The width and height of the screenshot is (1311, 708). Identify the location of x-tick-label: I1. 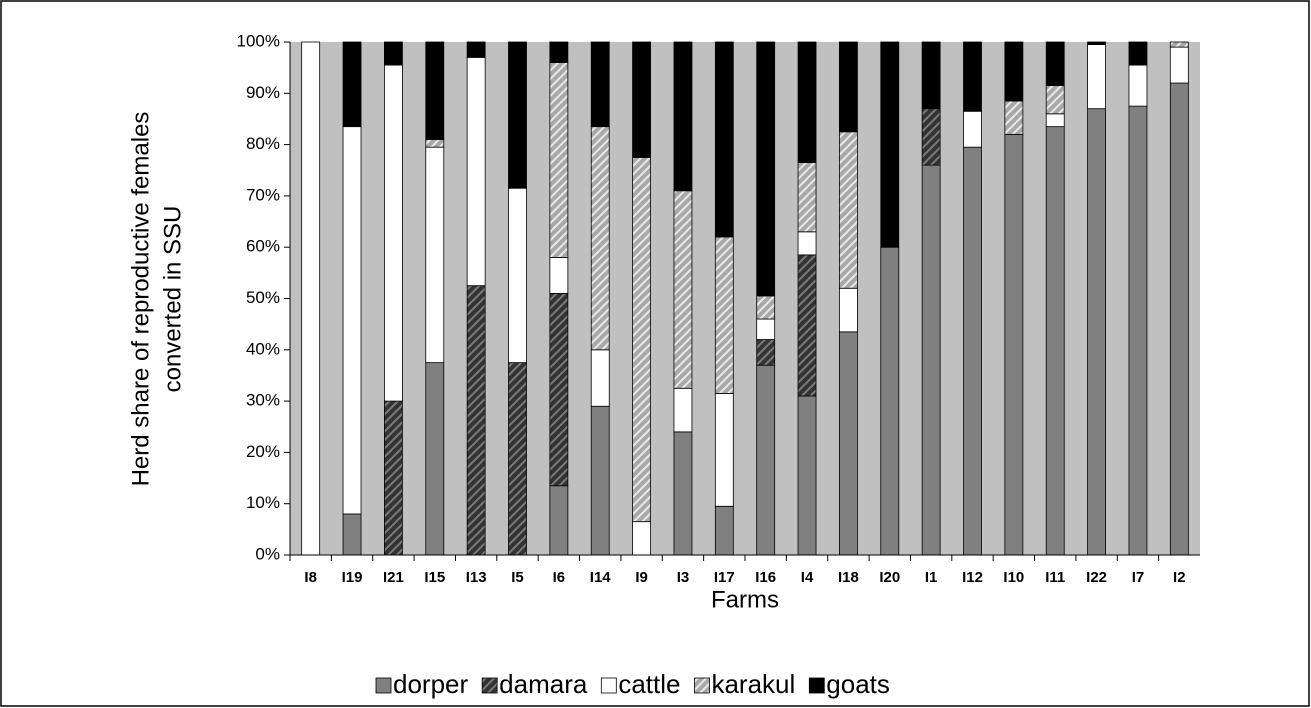
(931, 577).